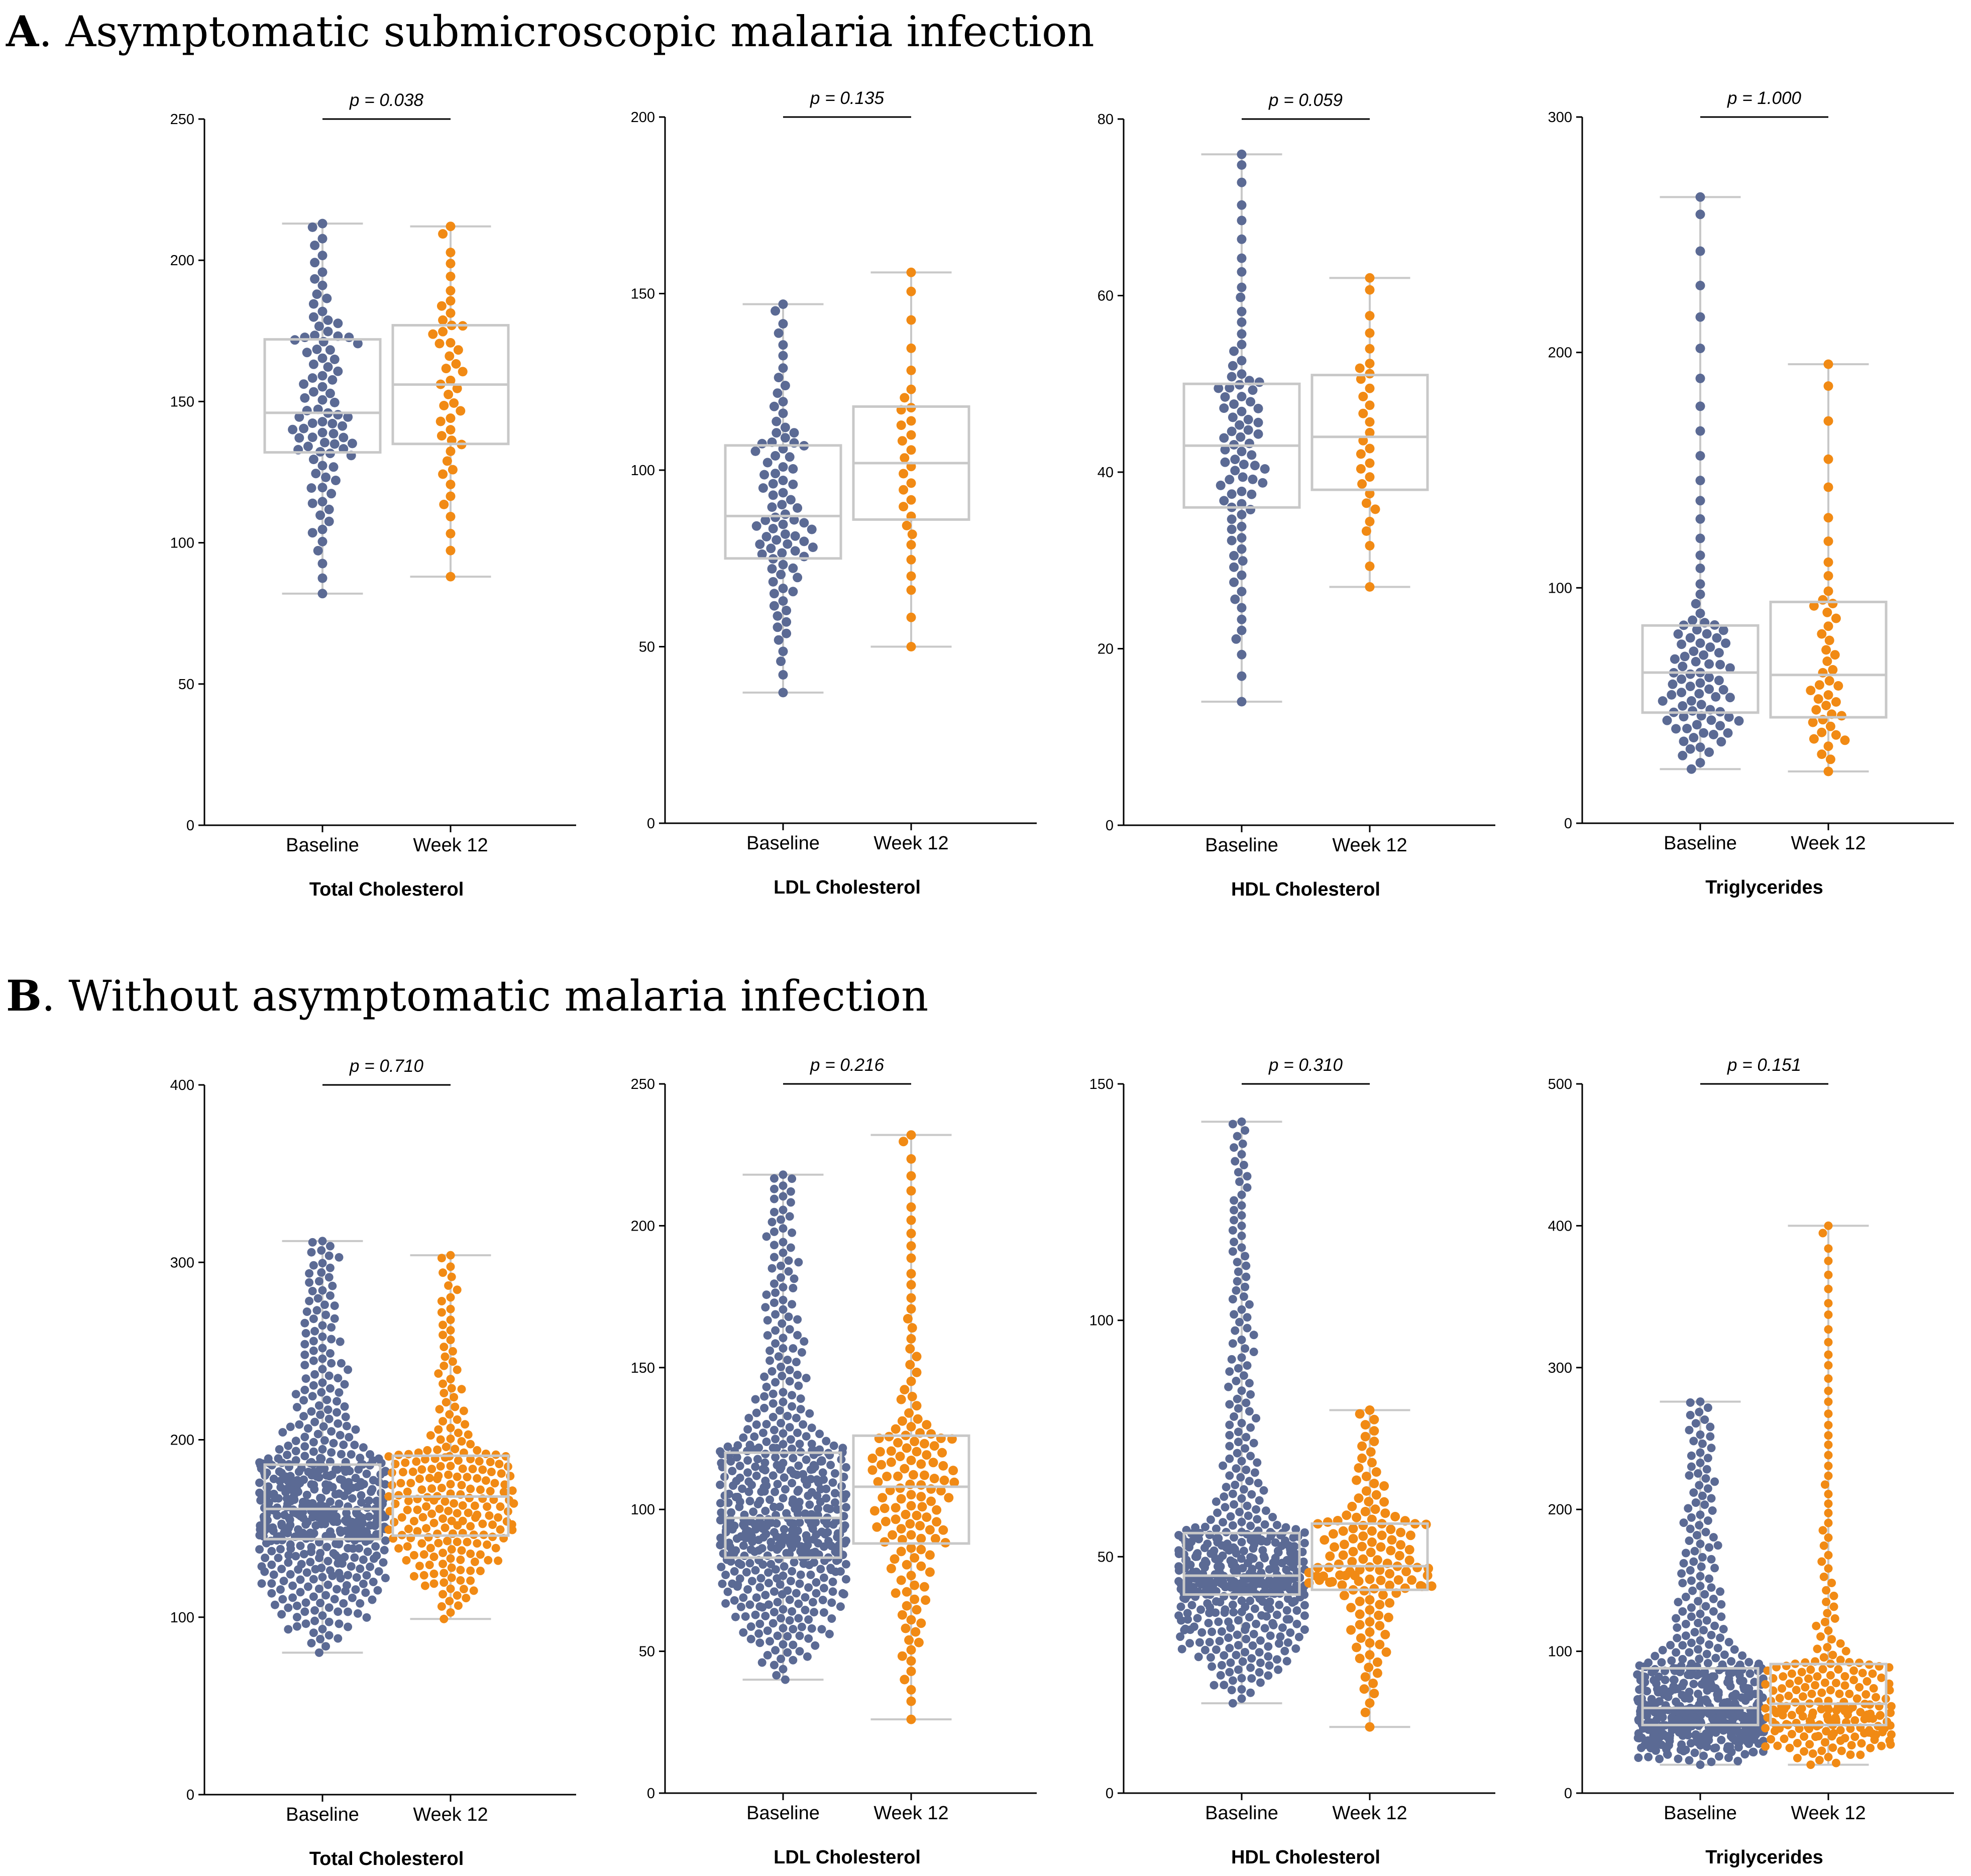 The width and height of the screenshot is (1971, 1876). I want to click on x-tick-label: Week 12, so click(1369, 845).